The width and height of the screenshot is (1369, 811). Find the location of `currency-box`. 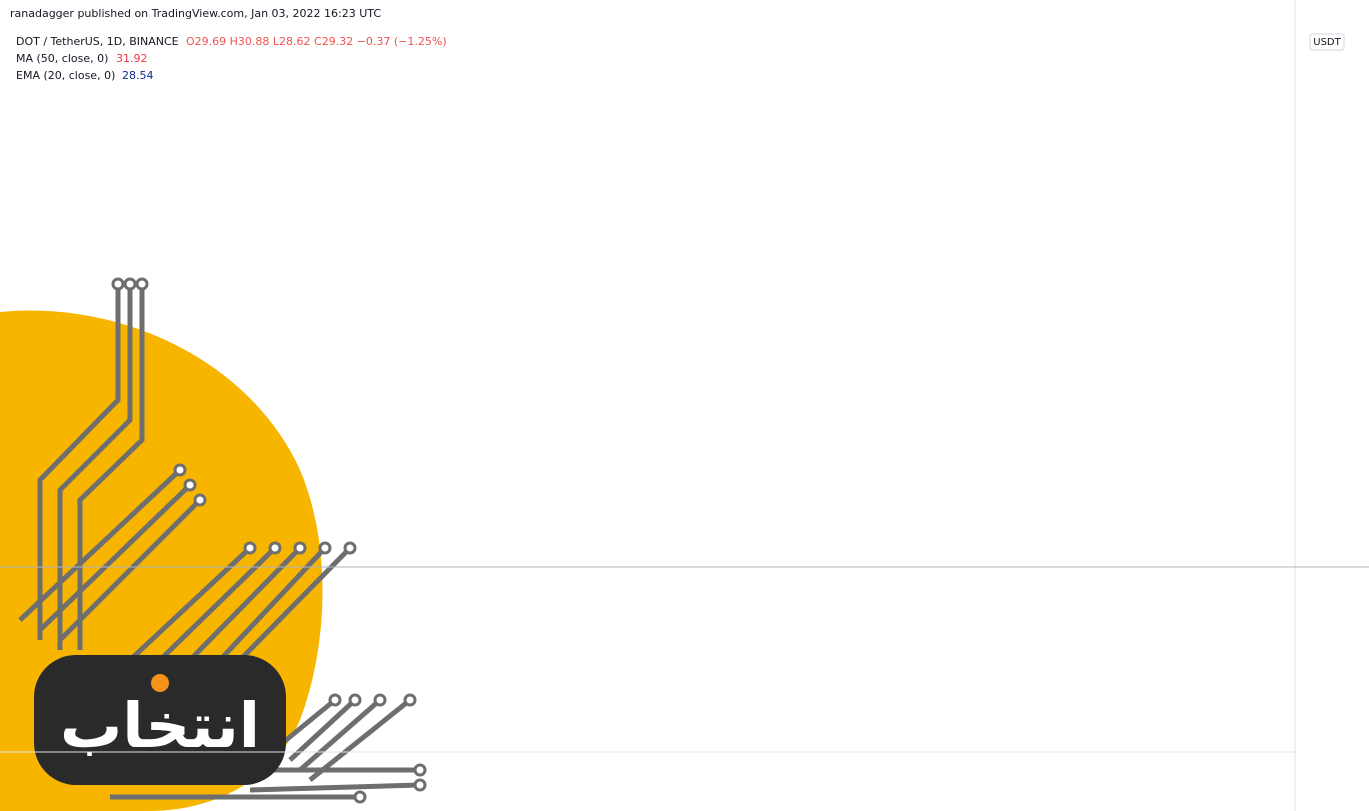

currency-box is located at coordinates (1327, 42).